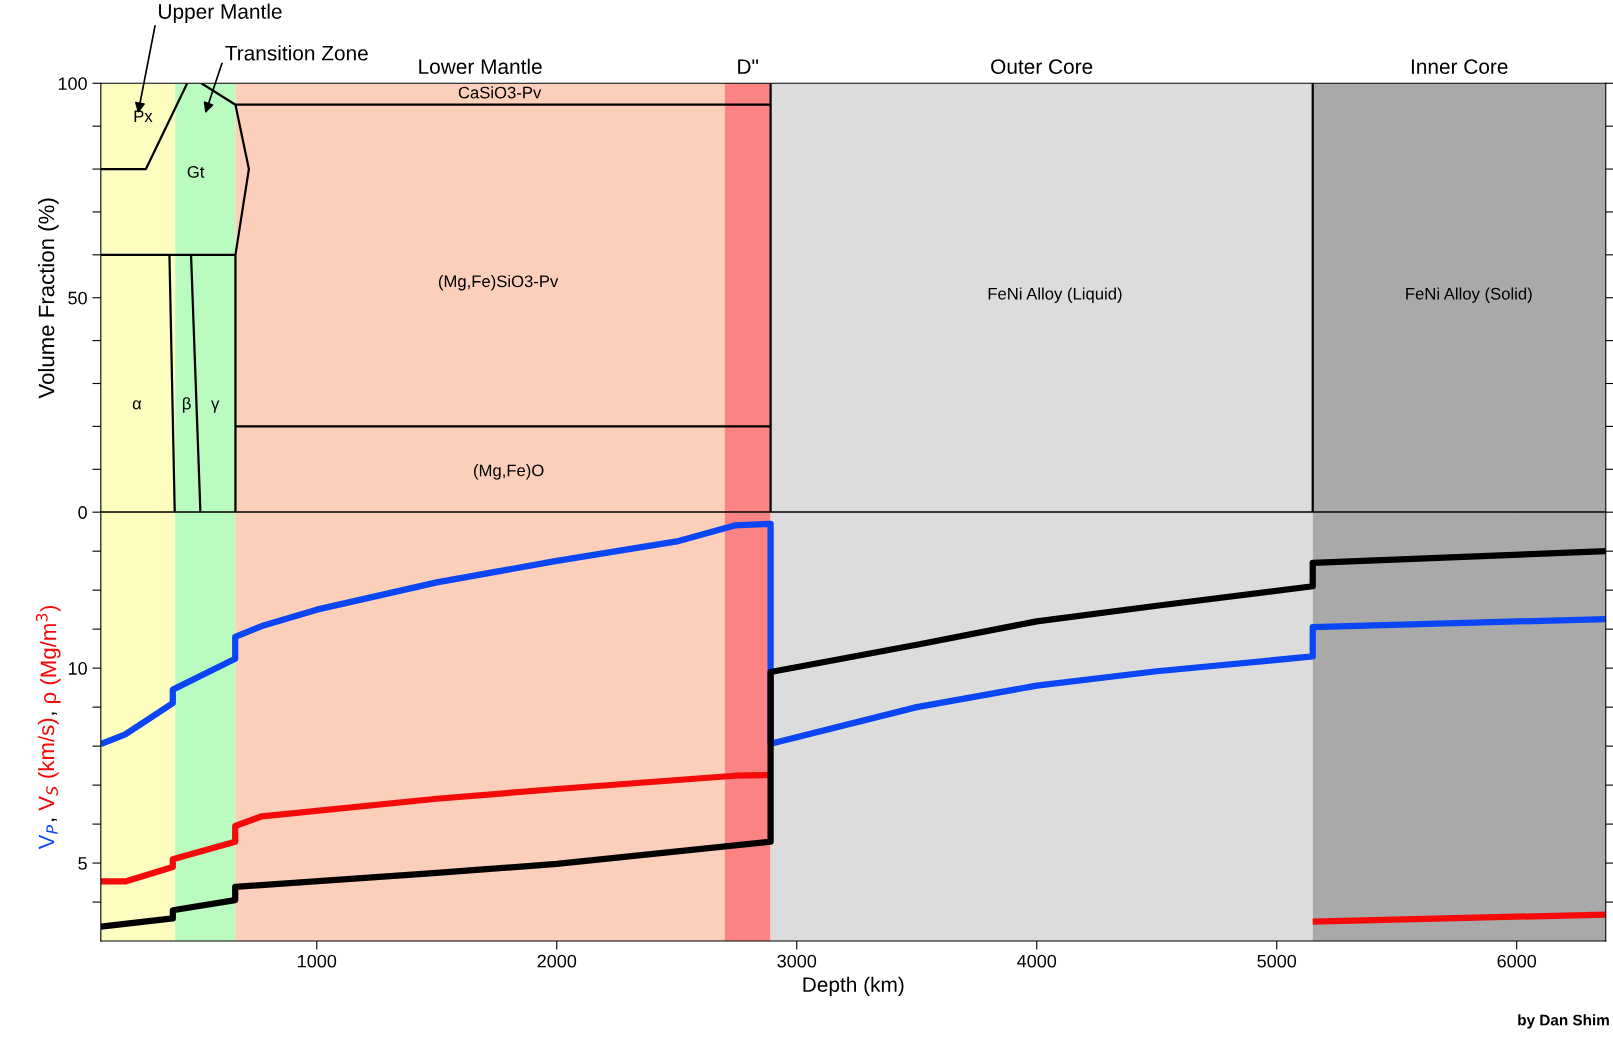 The height and width of the screenshot is (1041, 1613). Describe the element at coordinates (48, 298) in the screenshot. I see `y-axis-title: Volume Fraction (%)` at that location.